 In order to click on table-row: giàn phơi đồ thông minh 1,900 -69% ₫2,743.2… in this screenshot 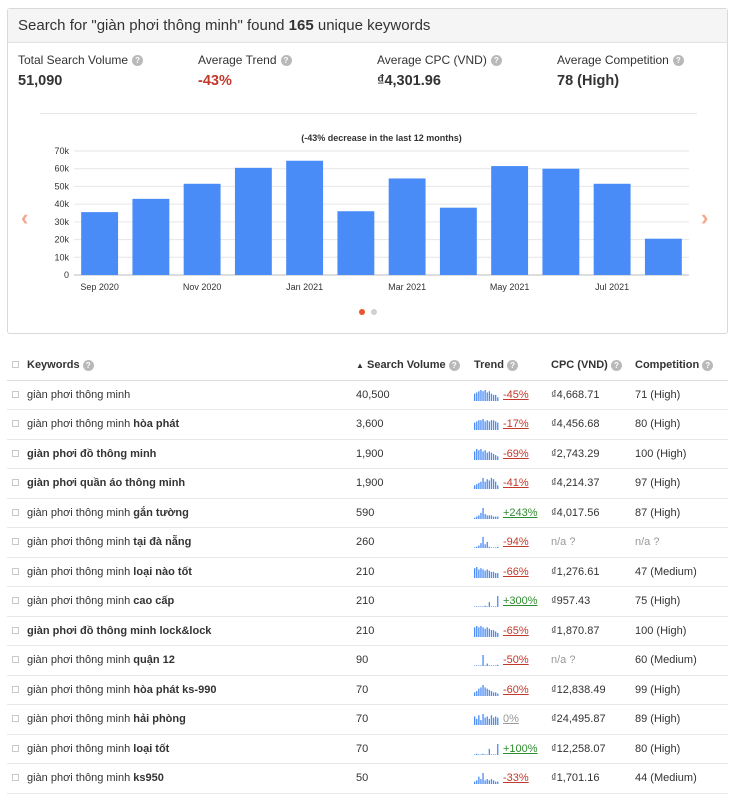, I will do `click(367, 454)`.